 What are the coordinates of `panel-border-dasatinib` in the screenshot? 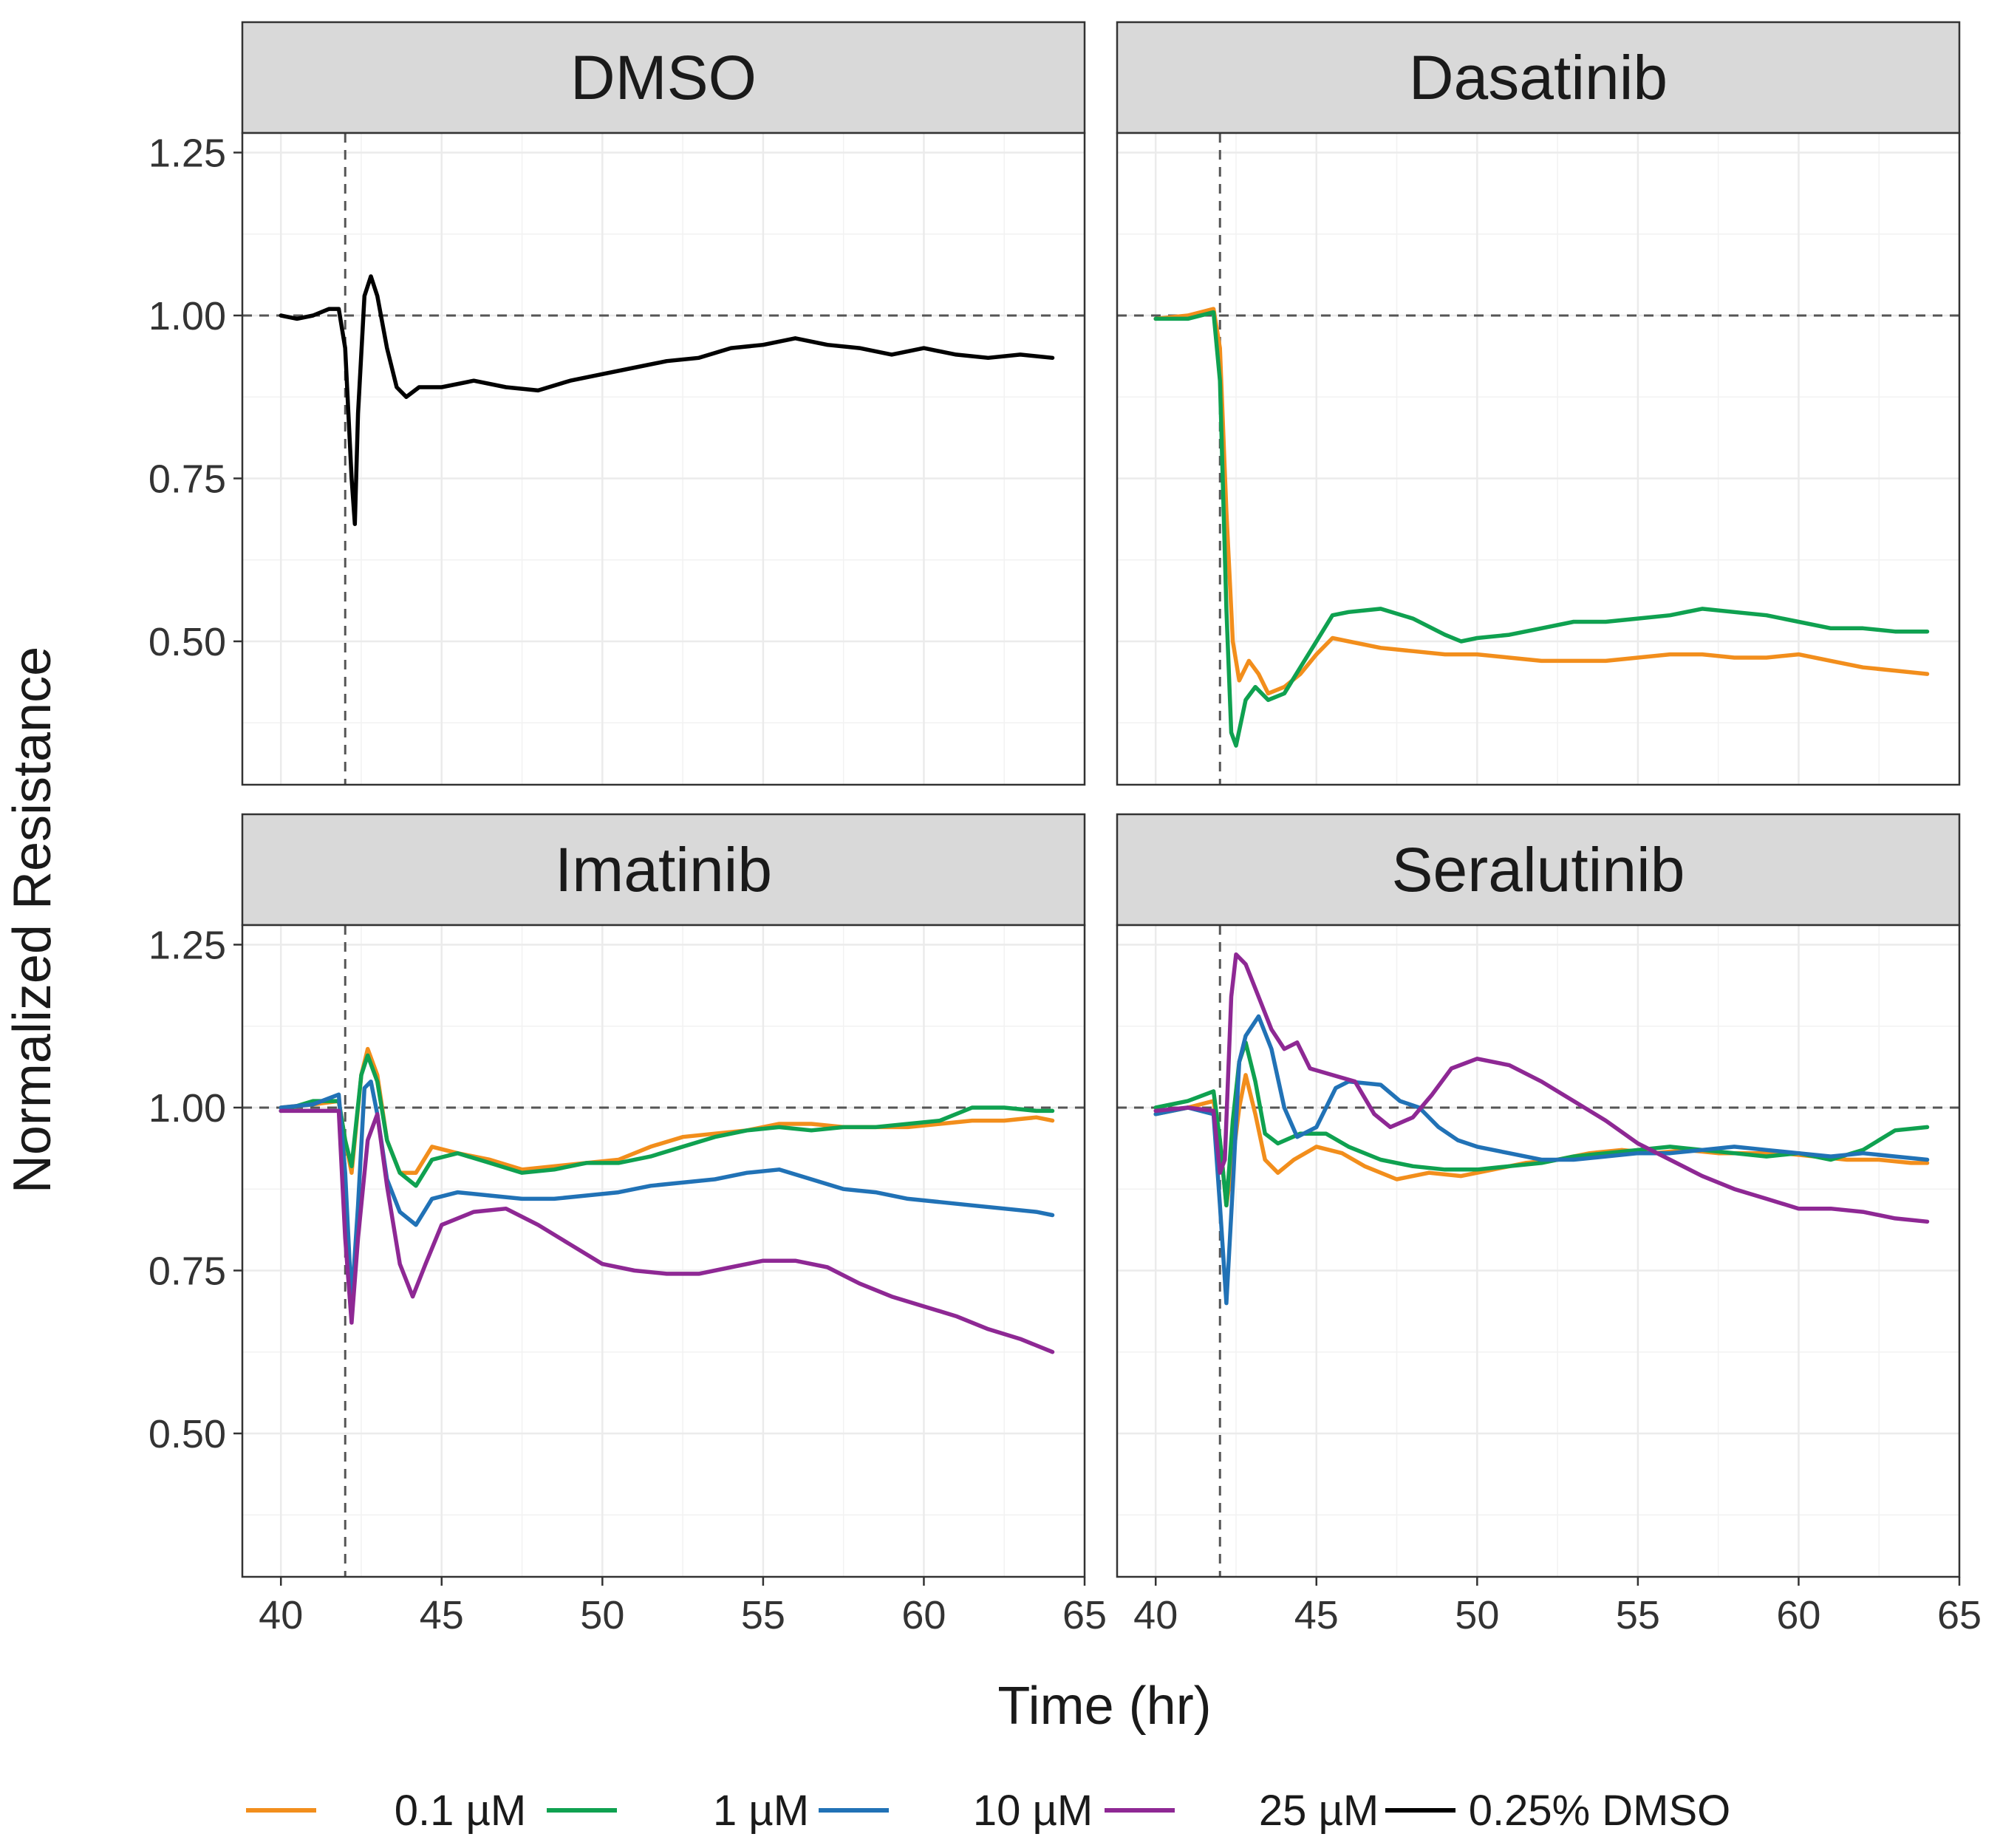 It's located at (1538, 459).